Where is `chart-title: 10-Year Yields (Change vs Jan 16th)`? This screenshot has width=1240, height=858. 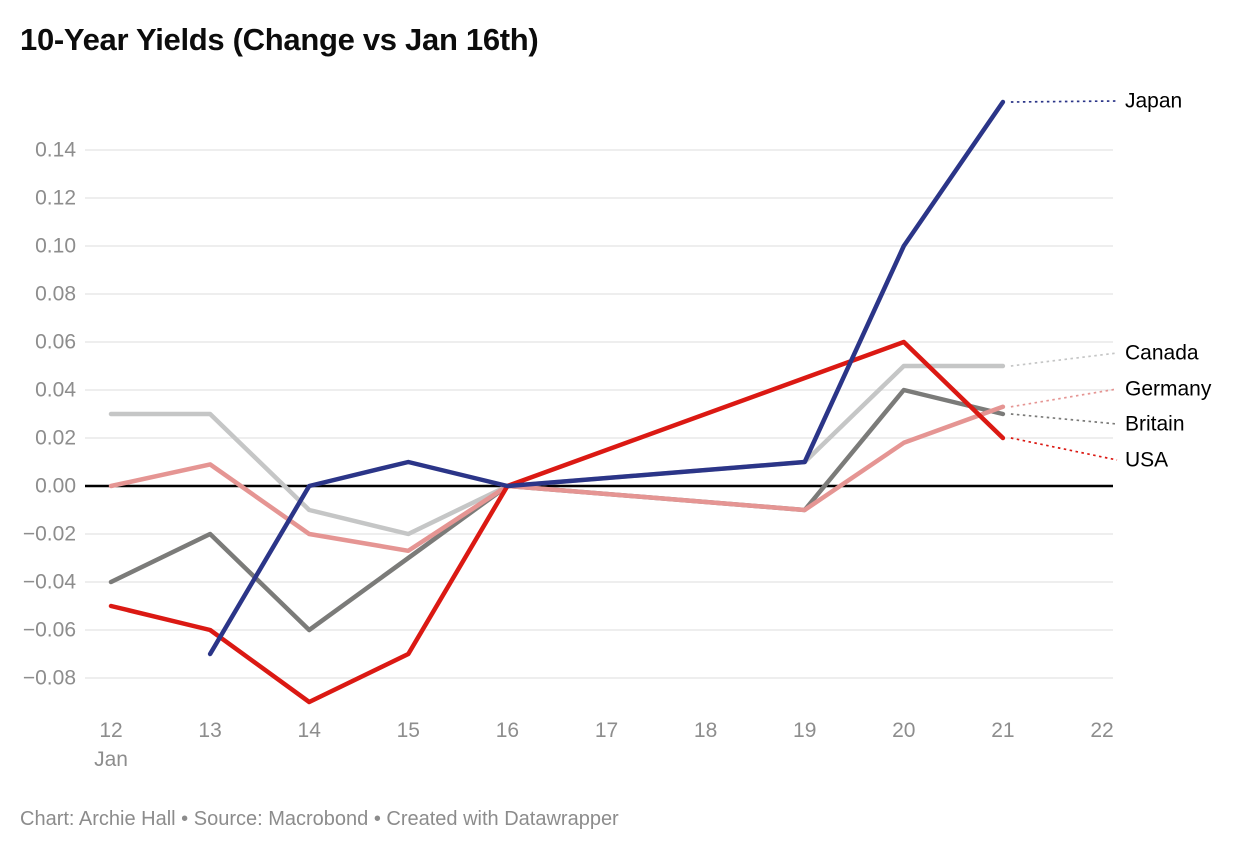
chart-title: 10-Year Yields (Change vs Jan 16th) is located at coordinates (279, 39).